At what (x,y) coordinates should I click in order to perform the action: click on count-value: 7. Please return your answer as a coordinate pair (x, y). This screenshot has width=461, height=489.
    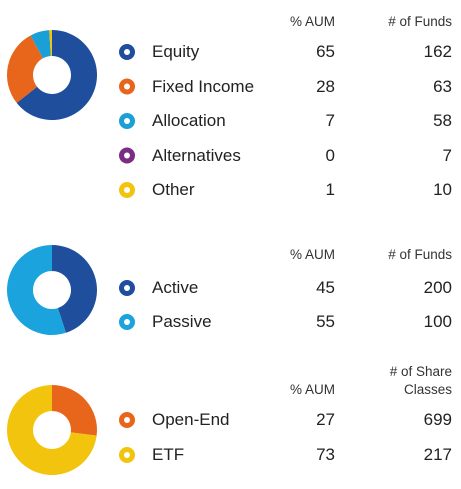
    Looking at the image, I should click on (447, 155).